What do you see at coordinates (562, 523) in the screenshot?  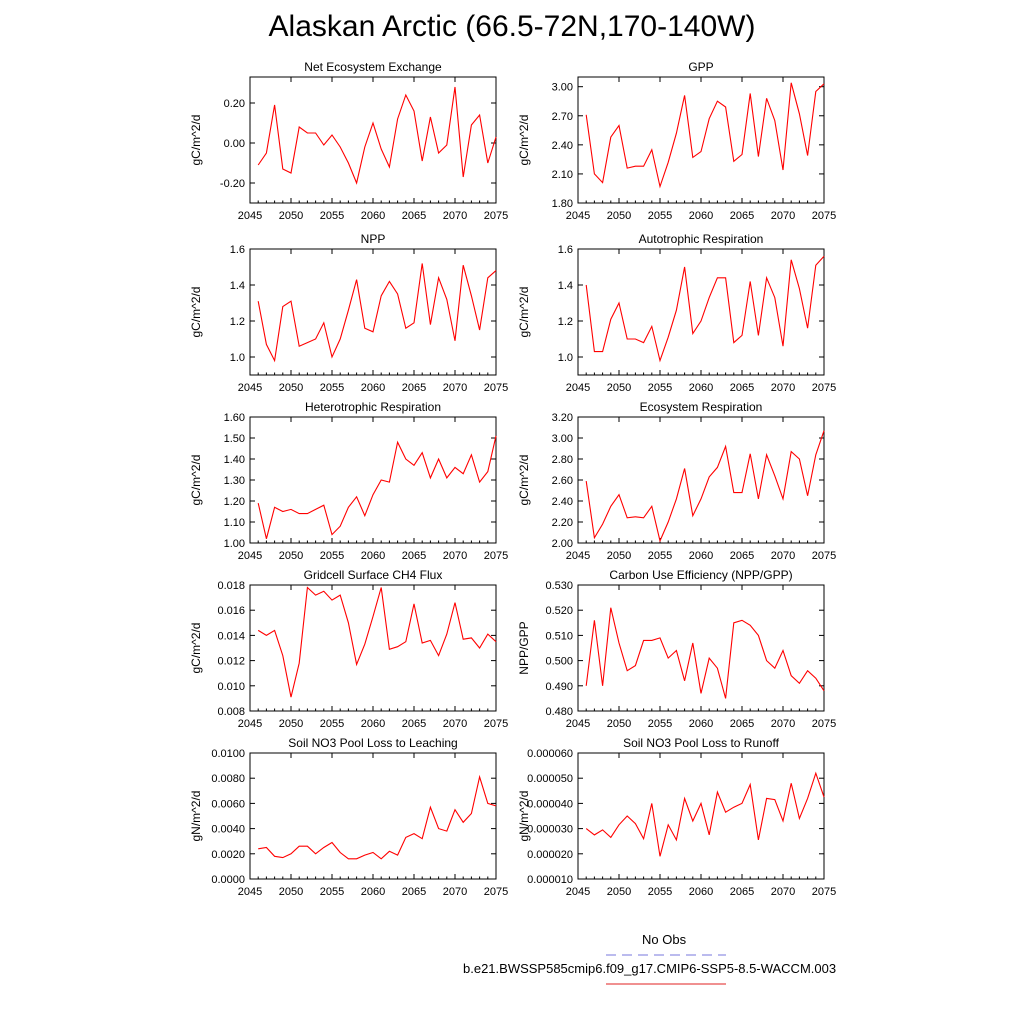 I see `y-tick-label: 2.20` at bounding box center [562, 523].